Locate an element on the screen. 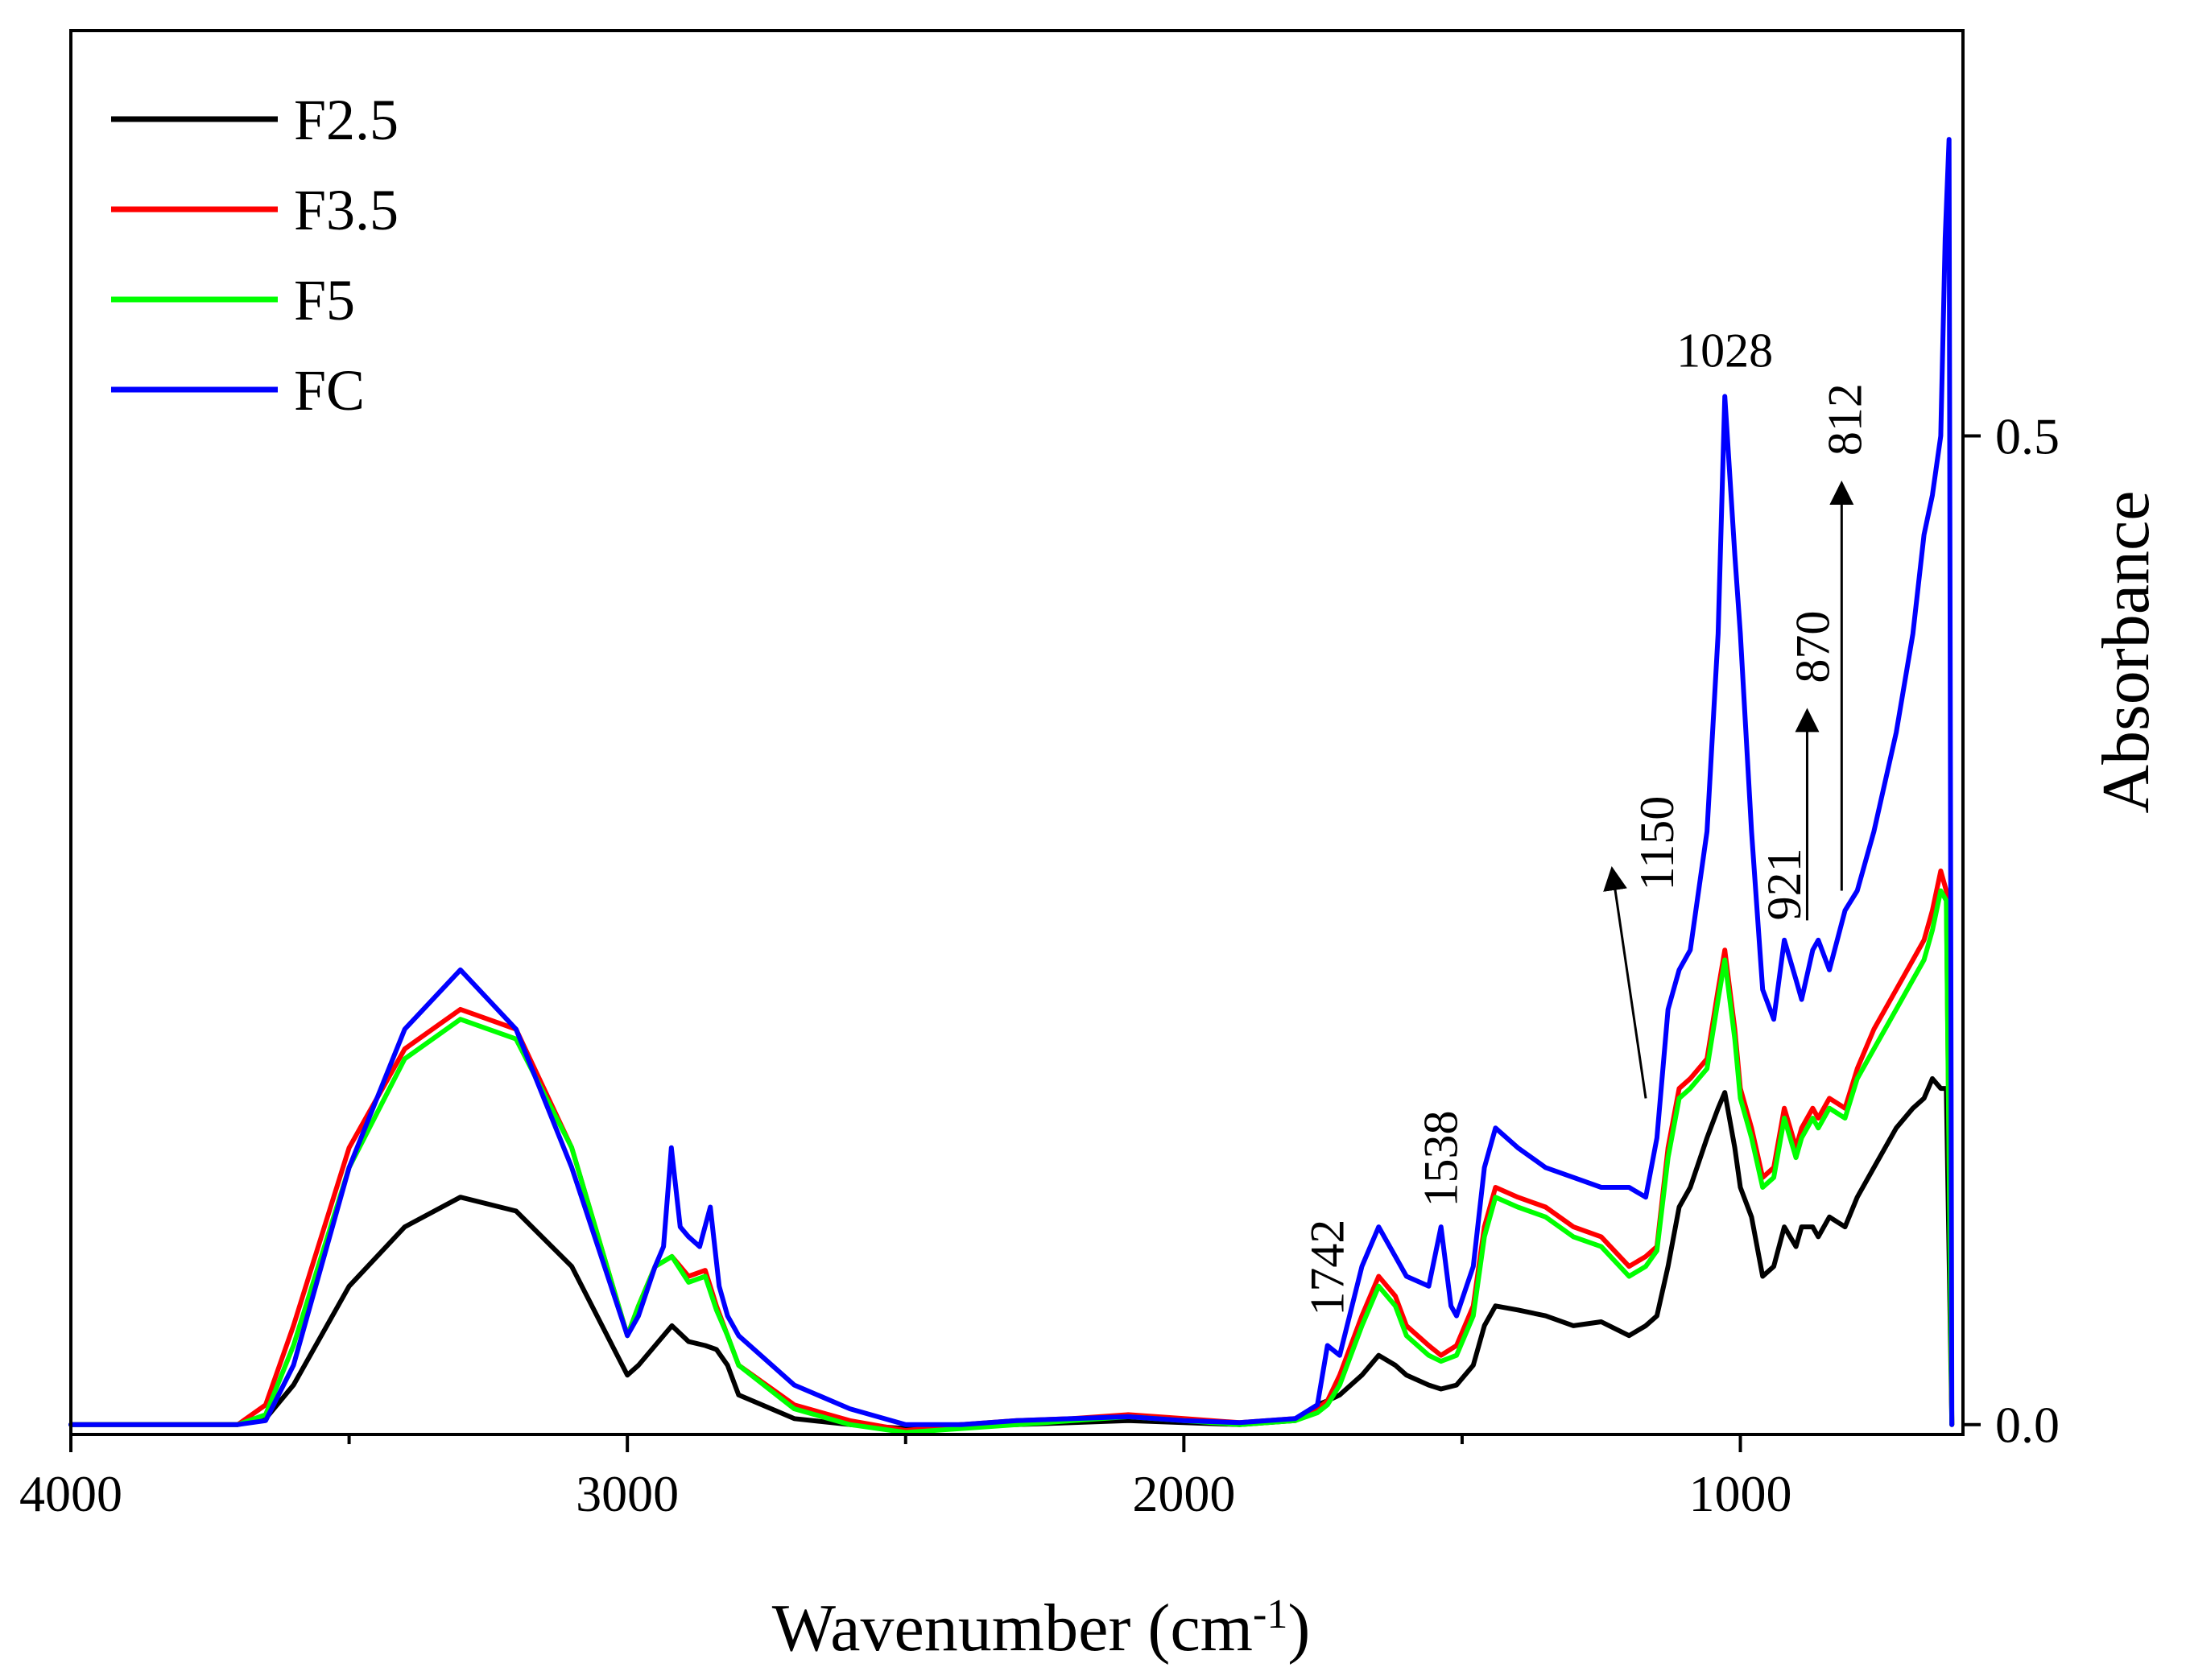  annotation-label-1538: 1538 is located at coordinates (1441, 1159).